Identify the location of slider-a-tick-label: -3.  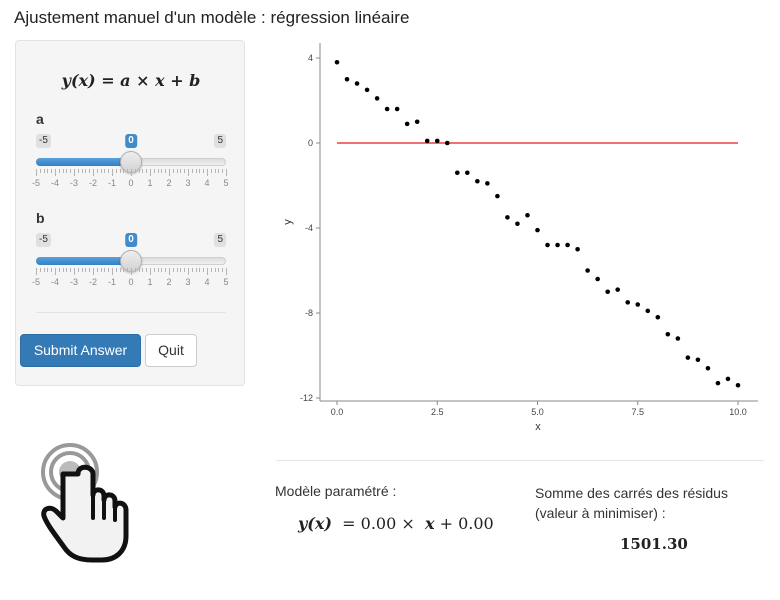
(74, 183).